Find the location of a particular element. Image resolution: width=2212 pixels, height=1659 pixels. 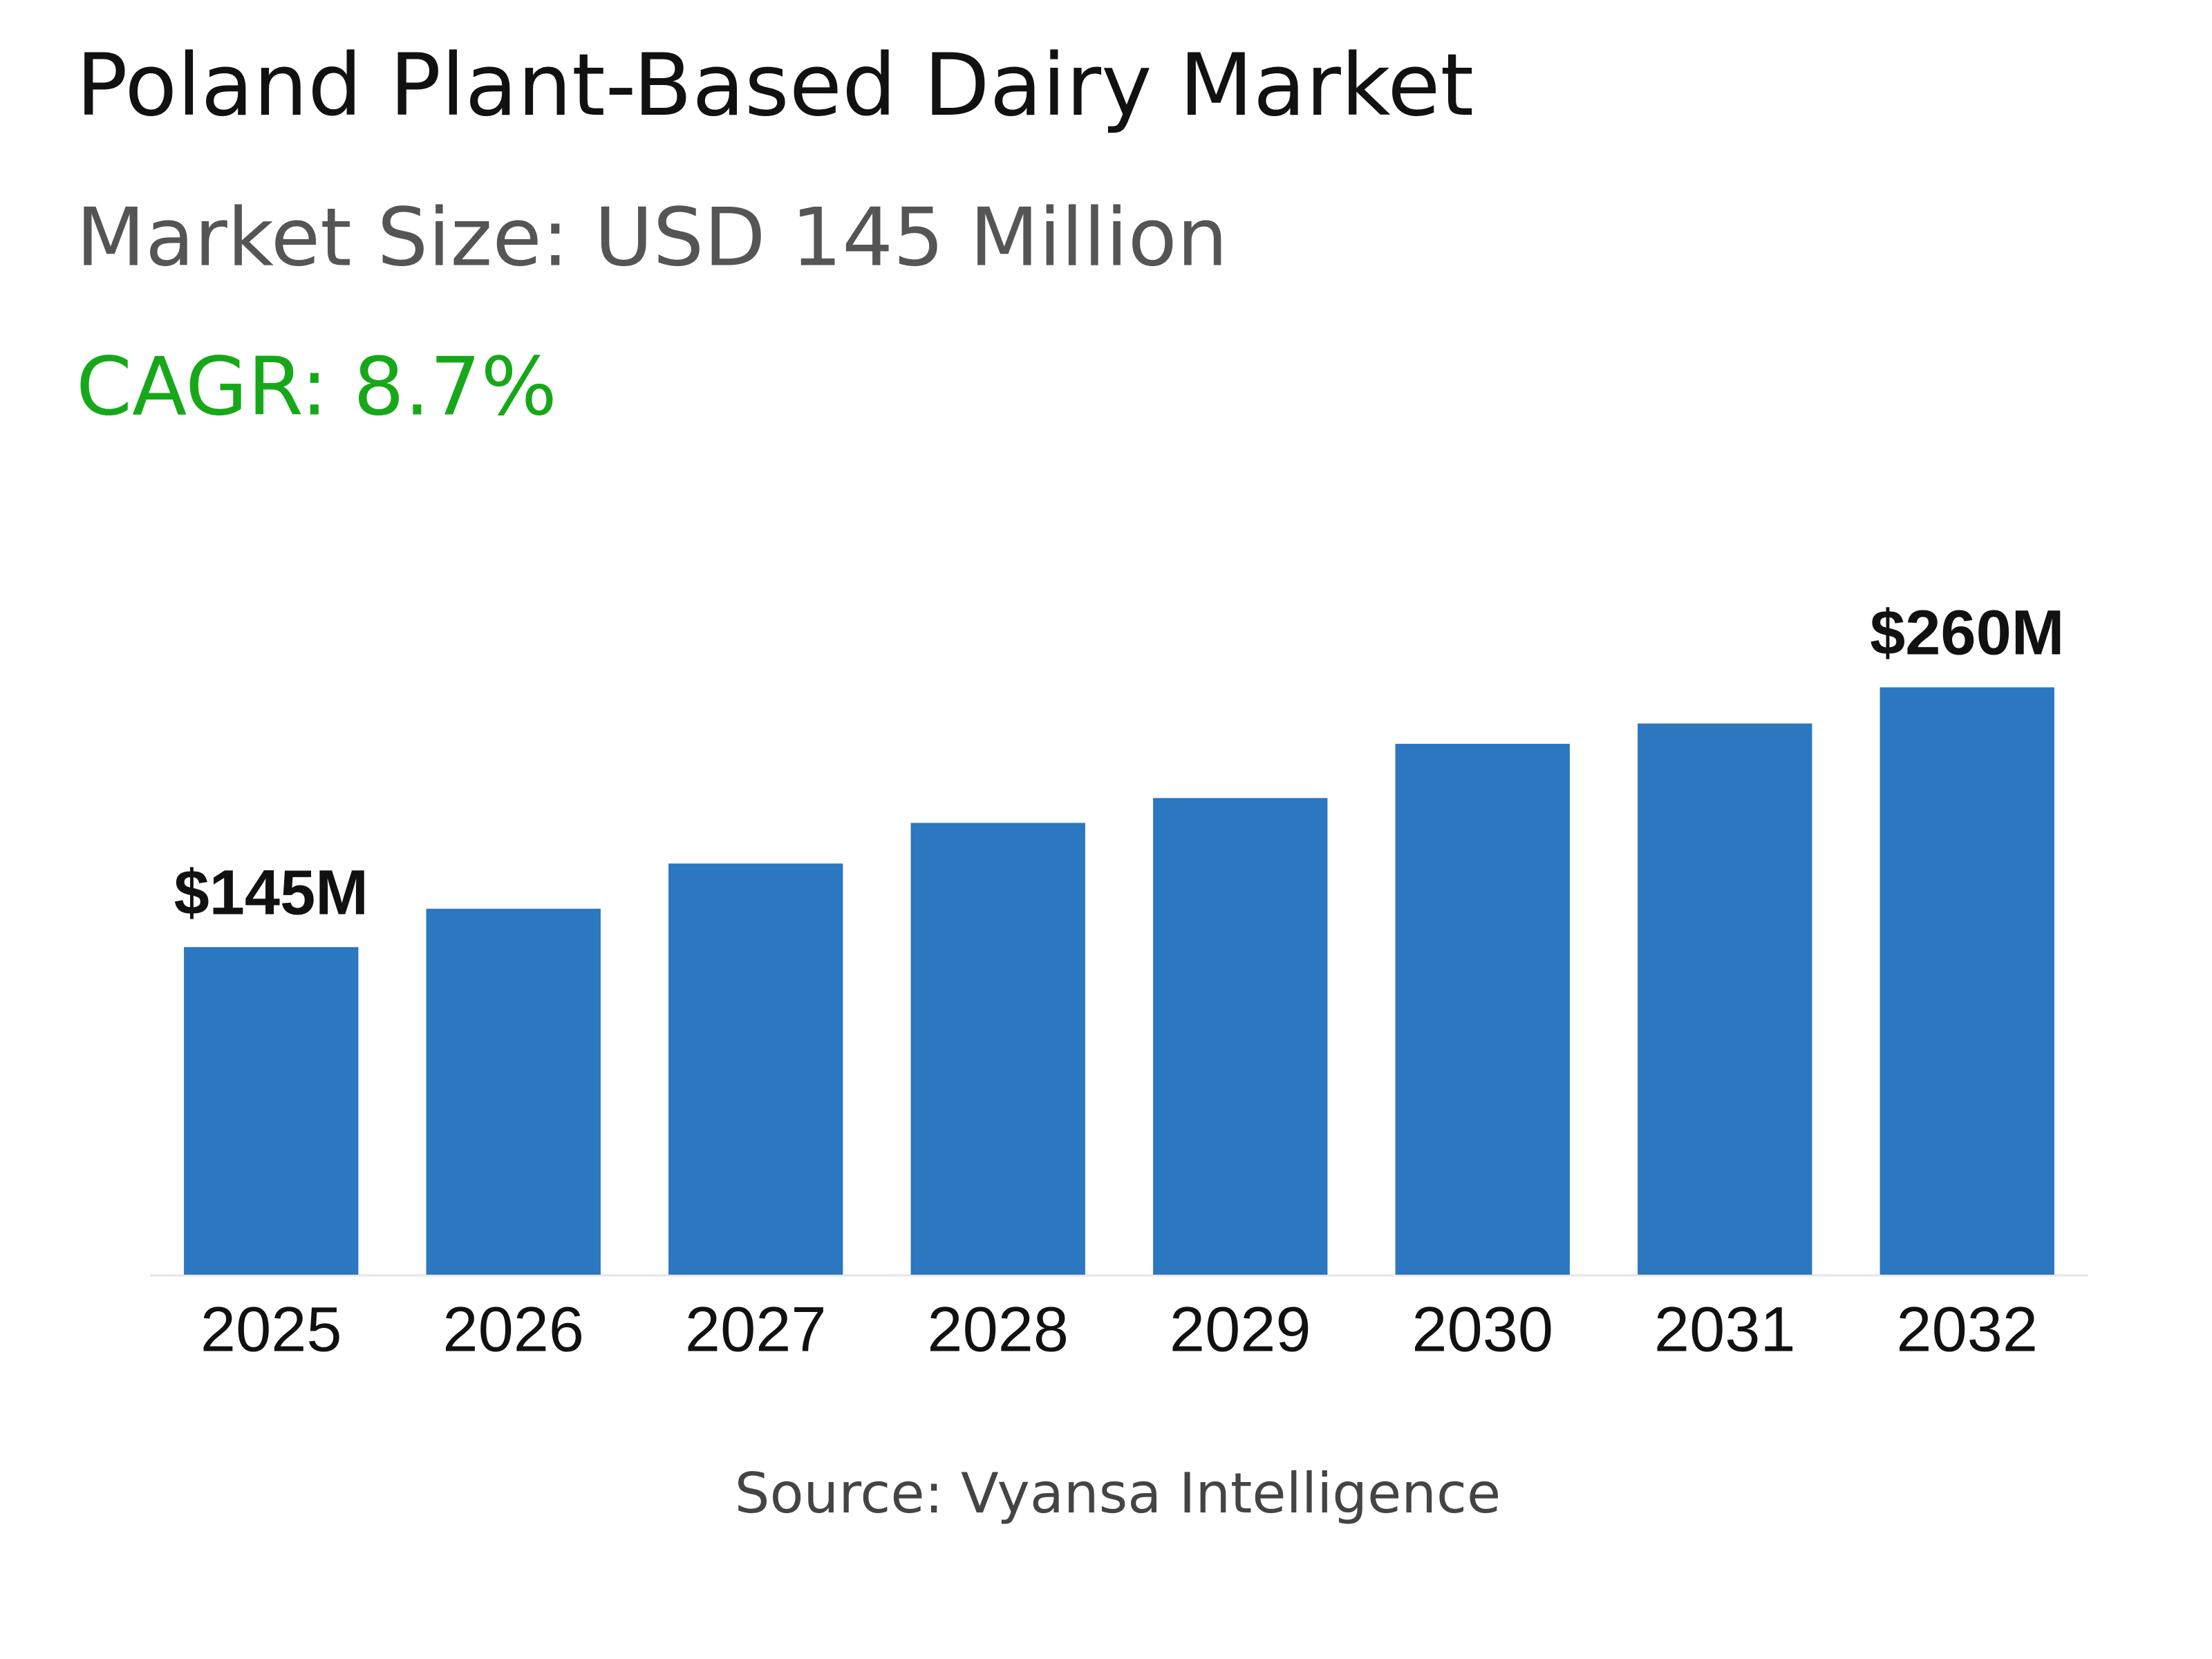

x-tick-label: 2029 is located at coordinates (1241, 1330).